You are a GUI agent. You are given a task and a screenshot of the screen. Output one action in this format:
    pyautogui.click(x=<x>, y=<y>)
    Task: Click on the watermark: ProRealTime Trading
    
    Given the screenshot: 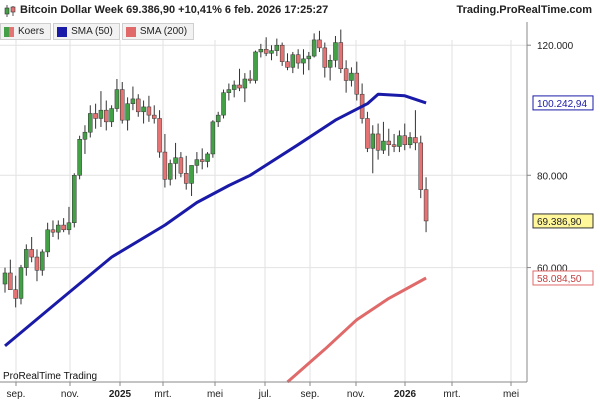 What is the action you would take?
    pyautogui.click(x=50, y=376)
    